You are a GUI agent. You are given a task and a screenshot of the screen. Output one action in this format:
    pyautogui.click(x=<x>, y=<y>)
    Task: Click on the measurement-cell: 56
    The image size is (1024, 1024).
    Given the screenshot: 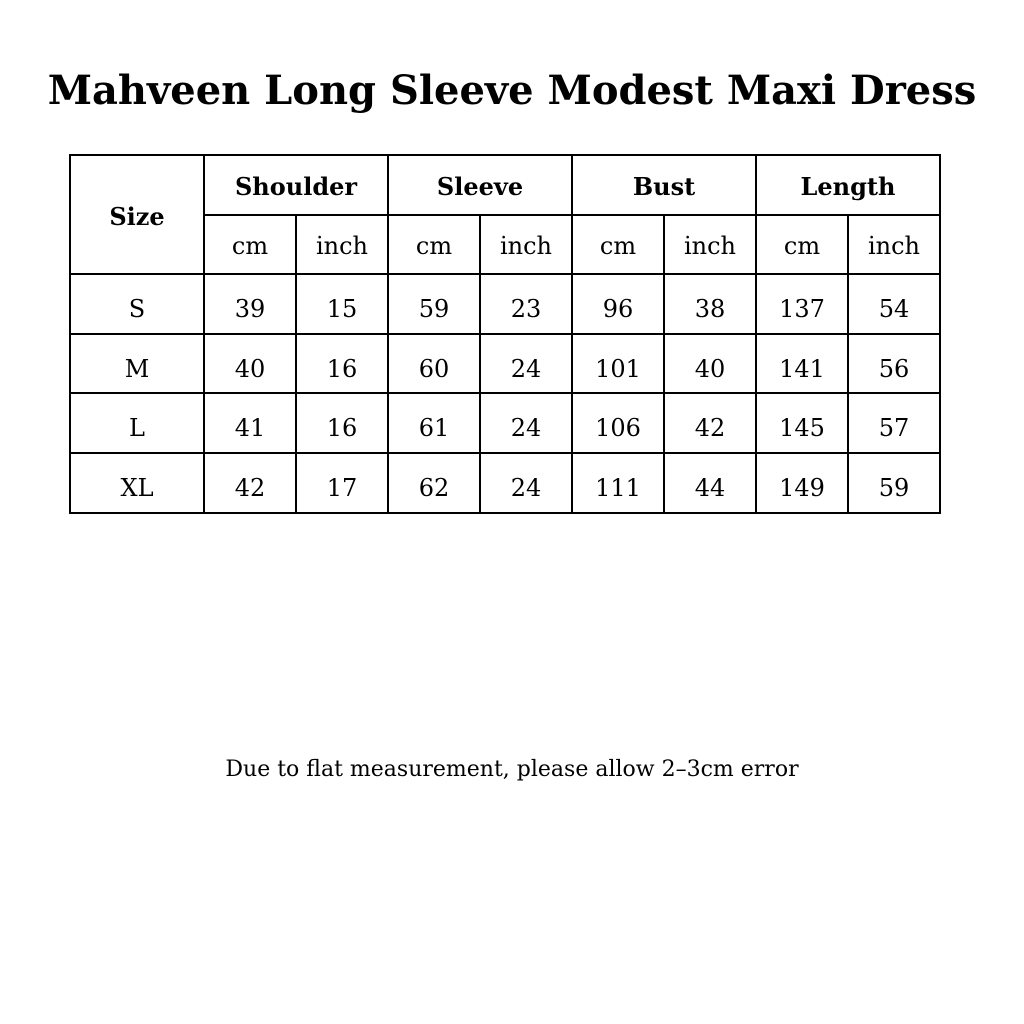 What is the action you would take?
    pyautogui.click(x=894, y=363)
    